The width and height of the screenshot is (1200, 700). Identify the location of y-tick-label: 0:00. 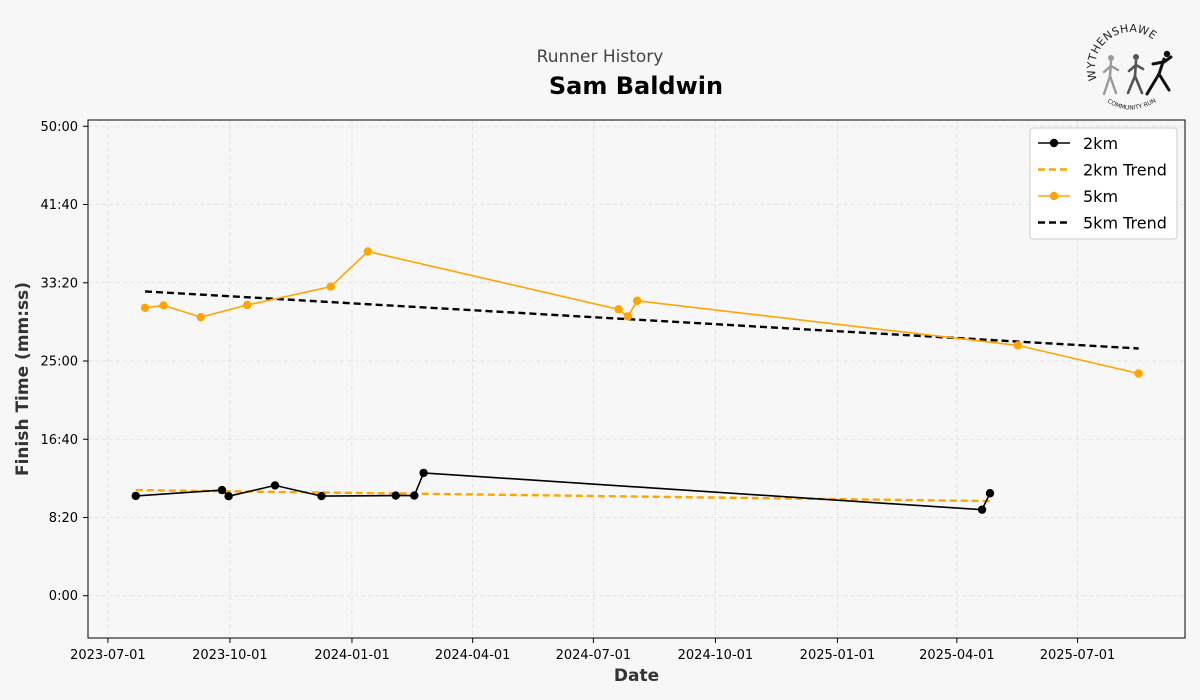
(63, 596).